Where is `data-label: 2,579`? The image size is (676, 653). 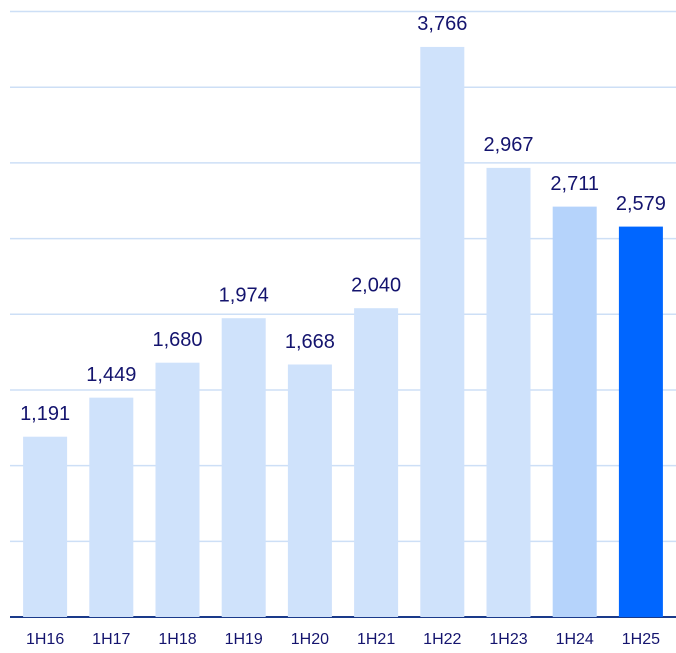 data-label: 2,579 is located at coordinates (641, 204).